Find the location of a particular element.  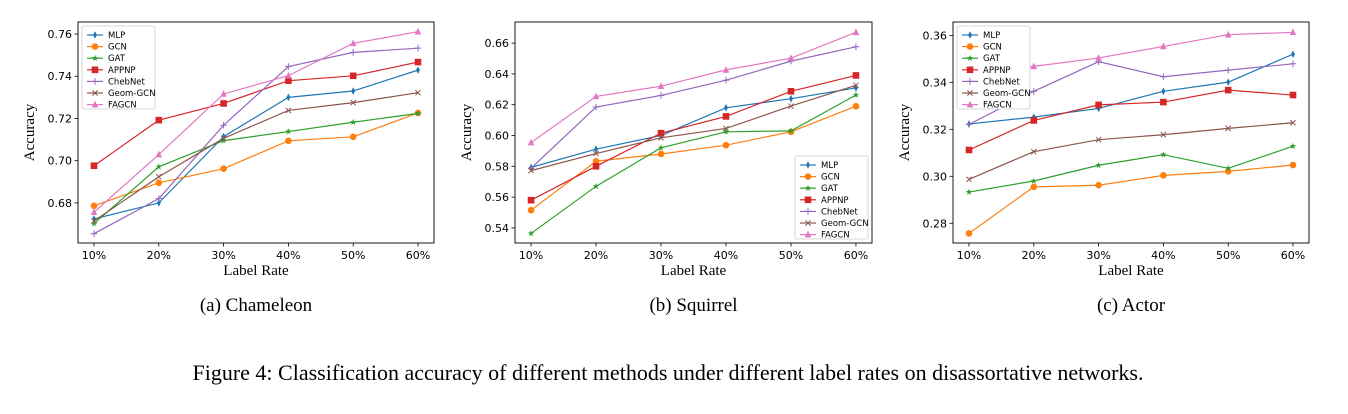

legend-item-appnp: APPNP is located at coordinates (986, 71).